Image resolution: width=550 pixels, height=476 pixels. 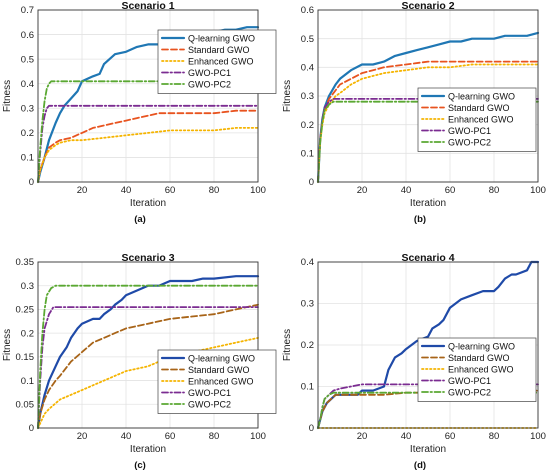 What do you see at coordinates (420, 465) in the screenshot?
I see `panel-caption: (d)` at bounding box center [420, 465].